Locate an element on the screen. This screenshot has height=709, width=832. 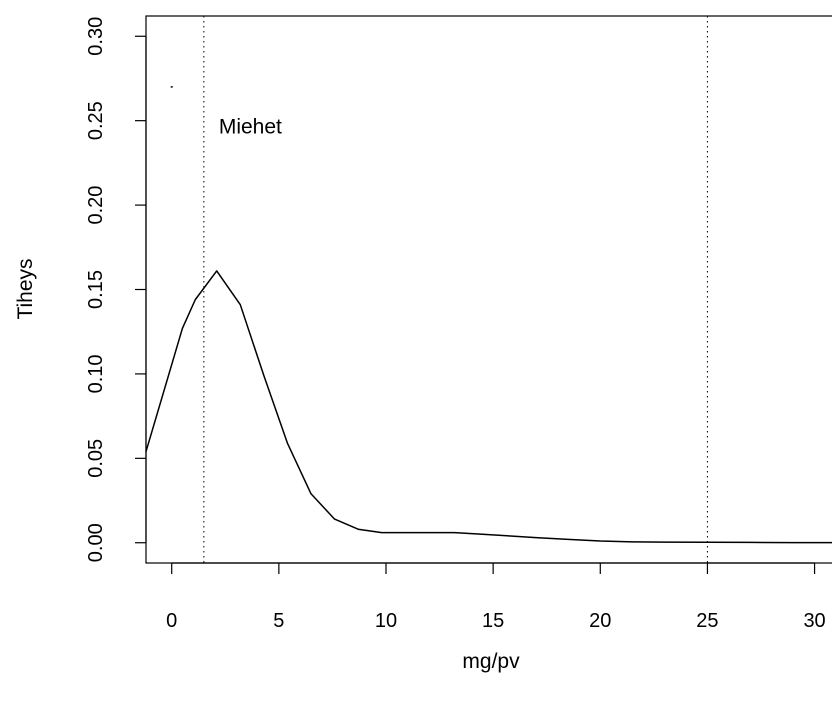
y-tick-label-4: 0.20 is located at coordinates (96, 205).